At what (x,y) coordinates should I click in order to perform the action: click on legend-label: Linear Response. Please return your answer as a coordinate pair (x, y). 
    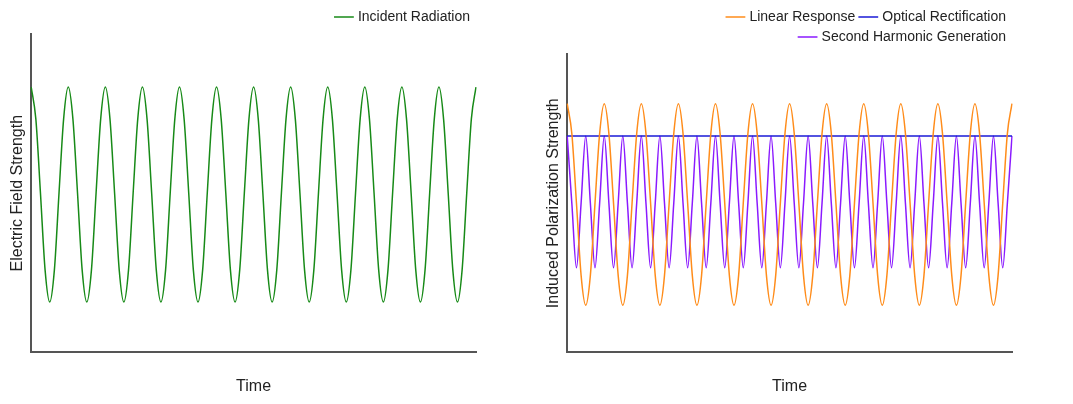
    Looking at the image, I should click on (802, 15).